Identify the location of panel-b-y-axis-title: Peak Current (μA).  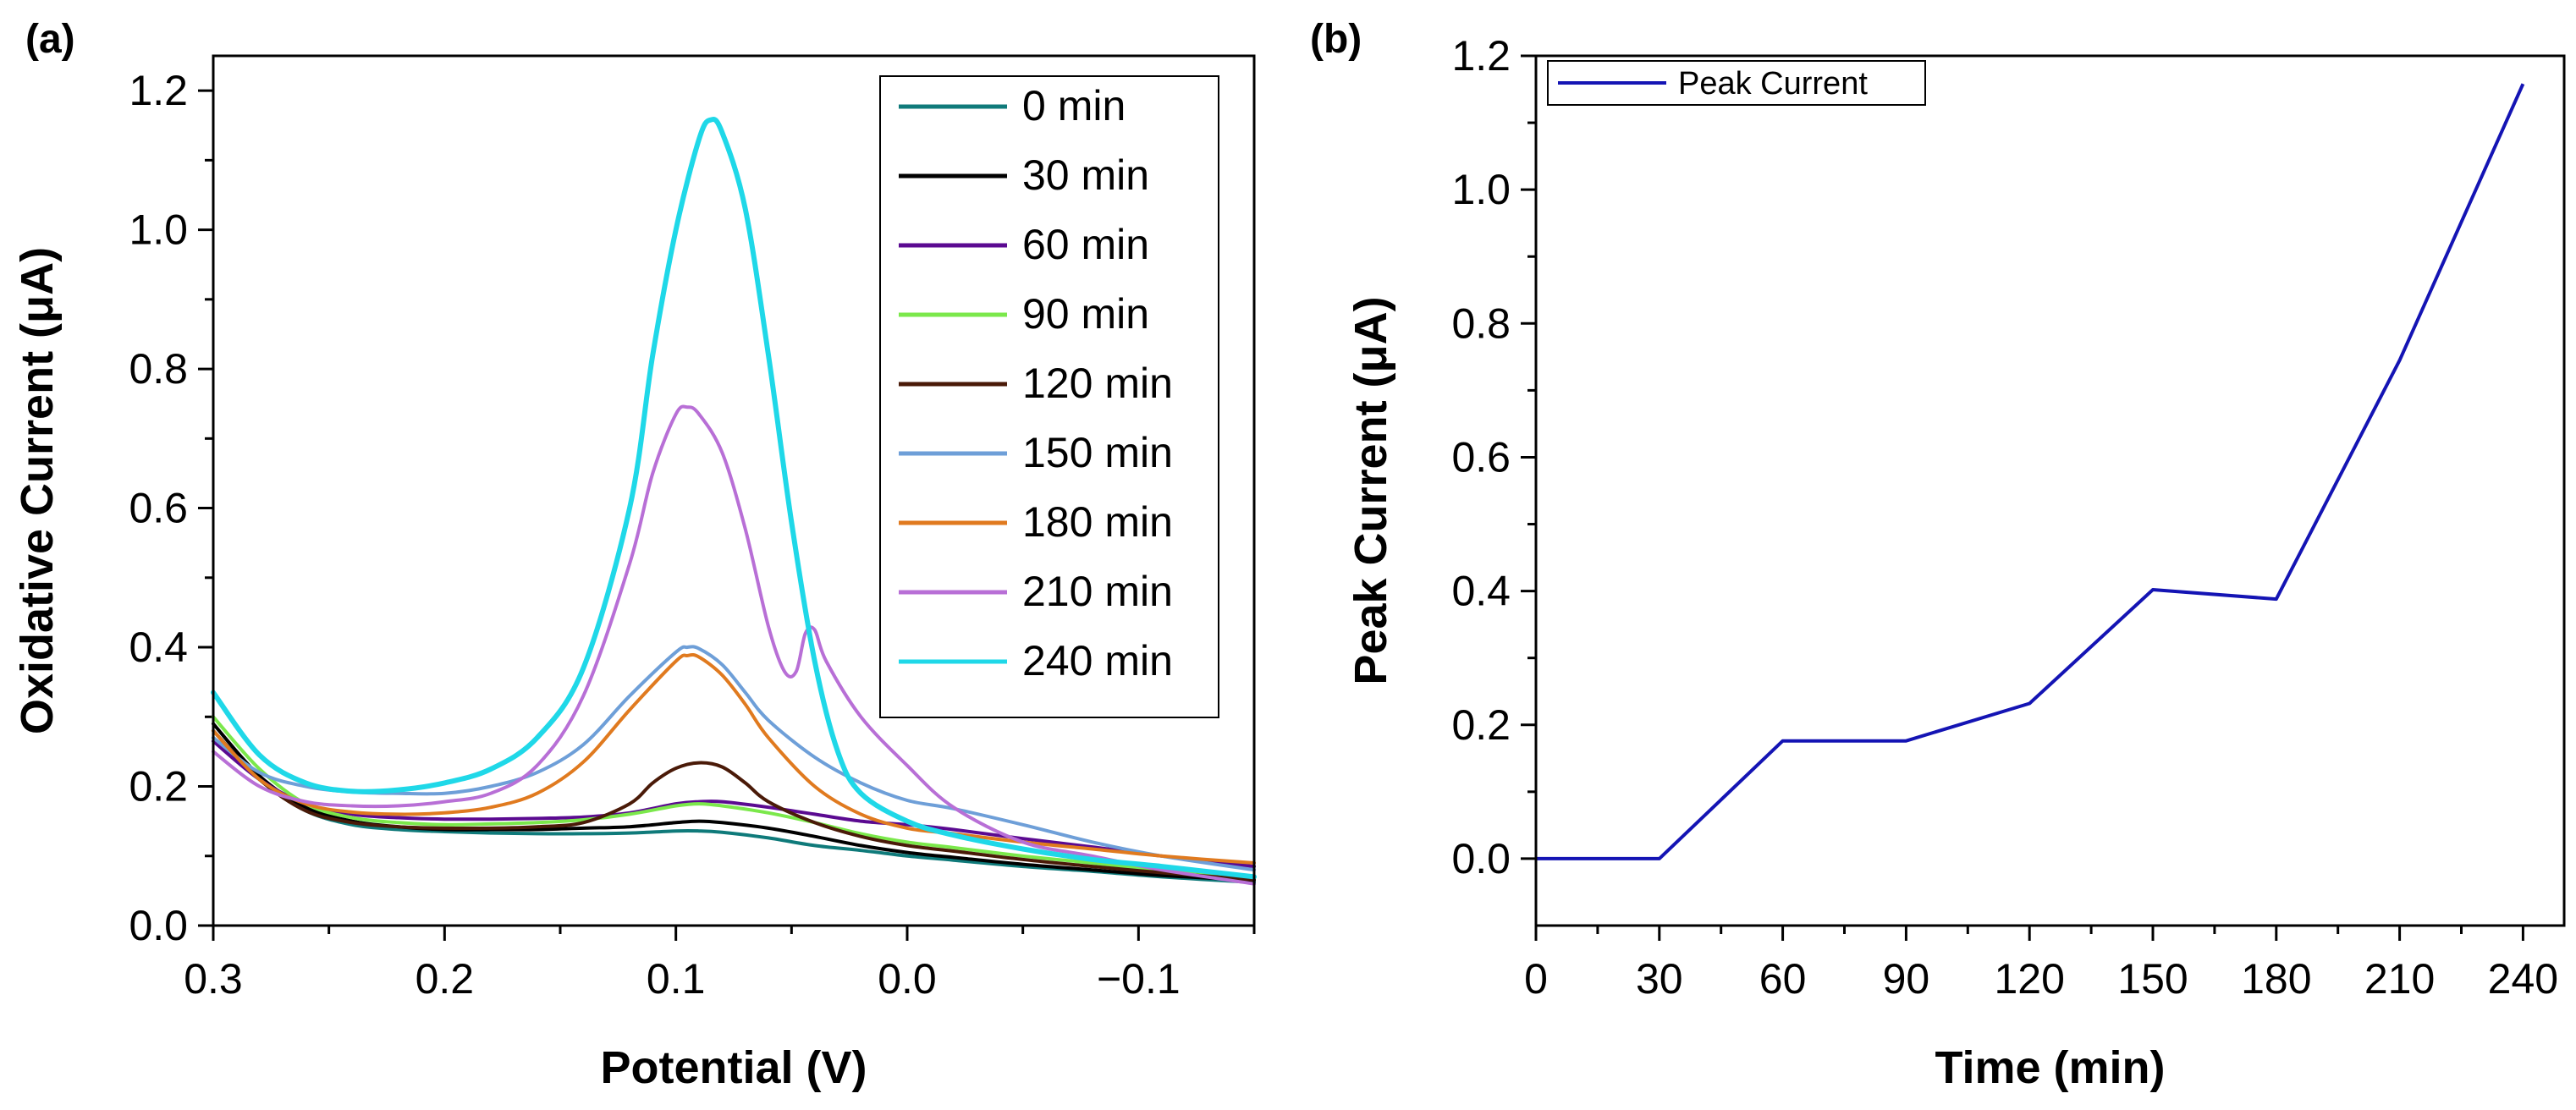
(1371, 490).